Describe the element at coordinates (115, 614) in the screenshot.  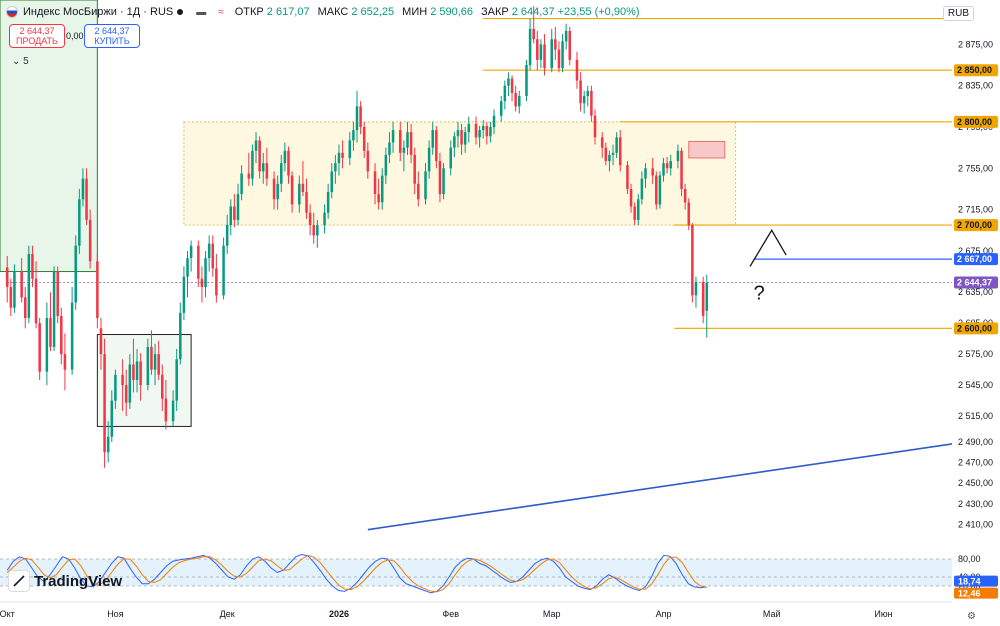
I see `time-tick-label: Ноя` at that location.